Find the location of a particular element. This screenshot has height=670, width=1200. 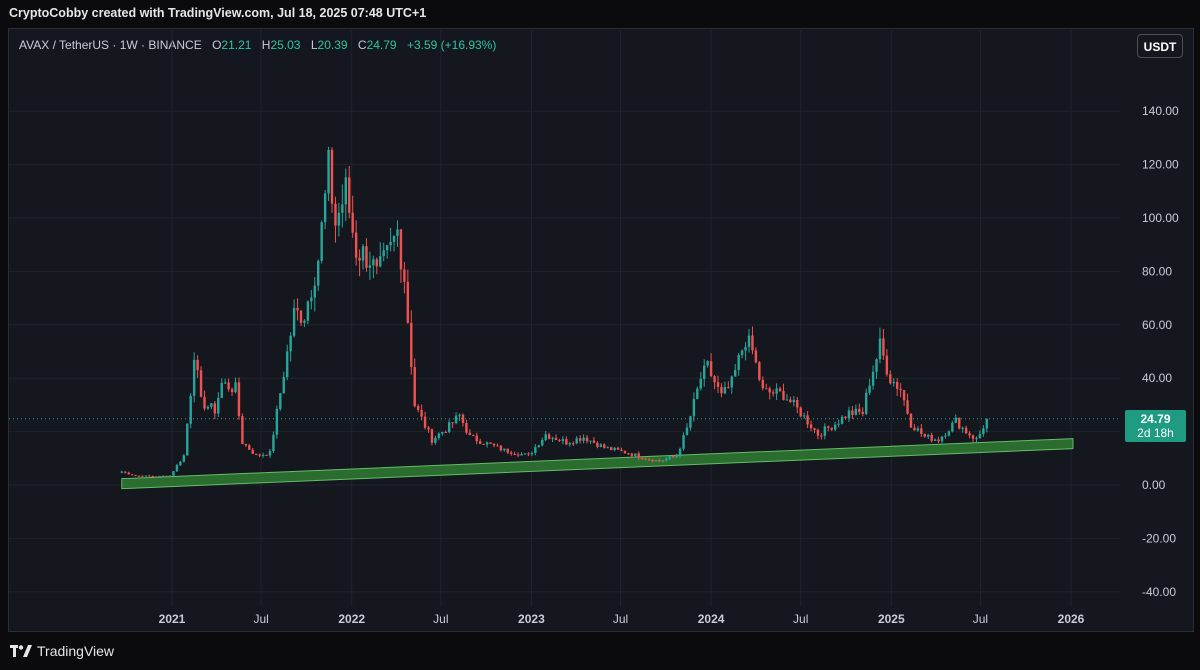

y-tick-label: -20.00 is located at coordinates (1159, 538).